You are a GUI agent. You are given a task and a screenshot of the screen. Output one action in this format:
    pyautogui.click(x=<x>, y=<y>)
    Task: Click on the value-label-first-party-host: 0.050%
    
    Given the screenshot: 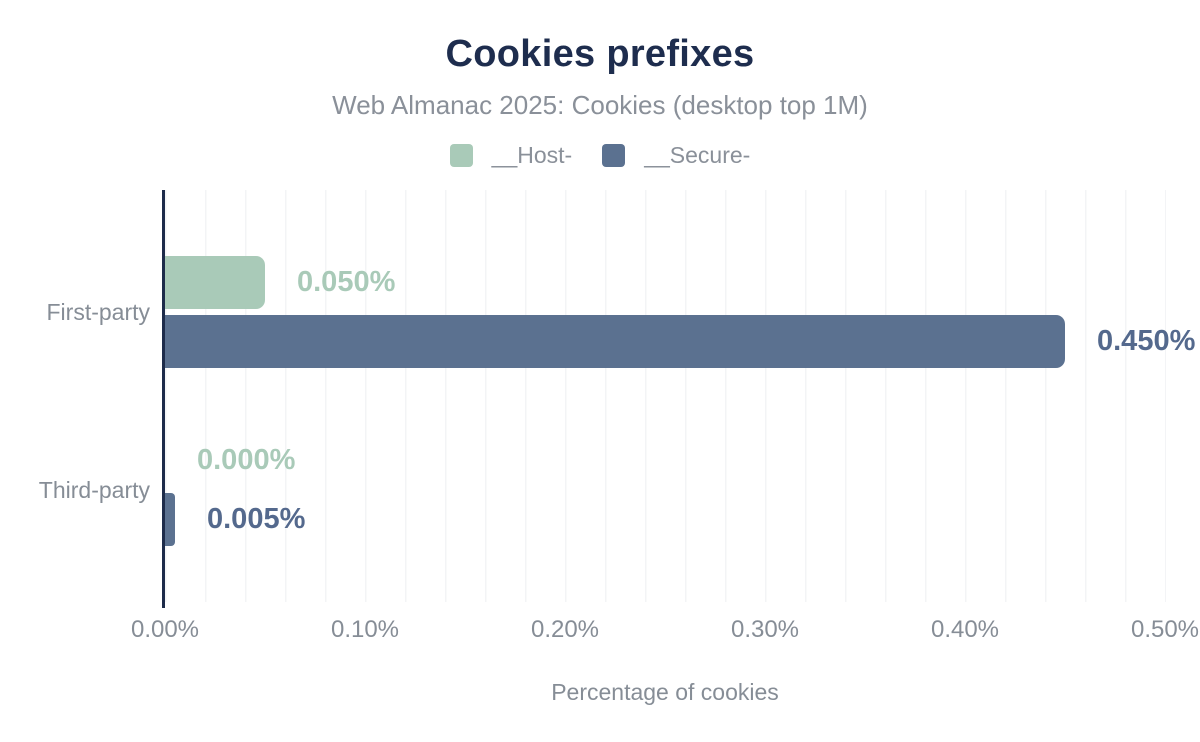 What is the action you would take?
    pyautogui.click(x=346, y=282)
    